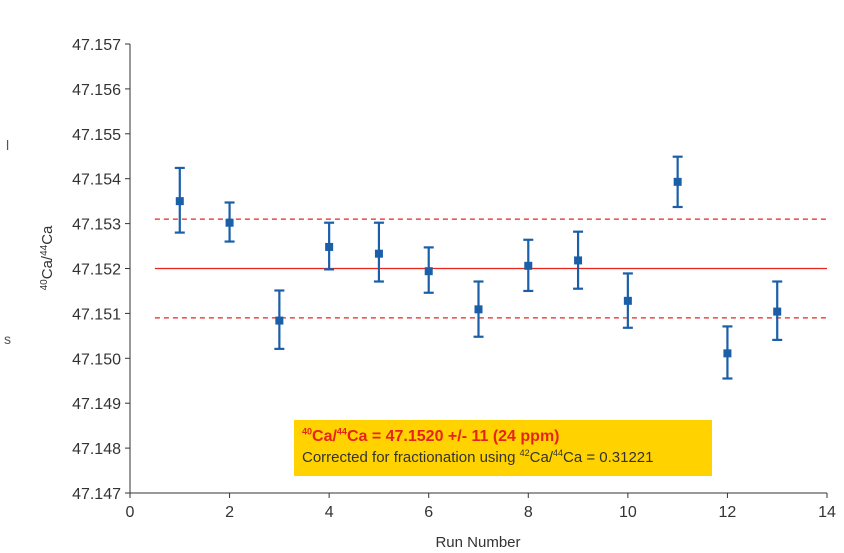 The height and width of the screenshot is (553, 844). What do you see at coordinates (96, 404) in the screenshot?
I see `y-tick-label: 47.149` at bounding box center [96, 404].